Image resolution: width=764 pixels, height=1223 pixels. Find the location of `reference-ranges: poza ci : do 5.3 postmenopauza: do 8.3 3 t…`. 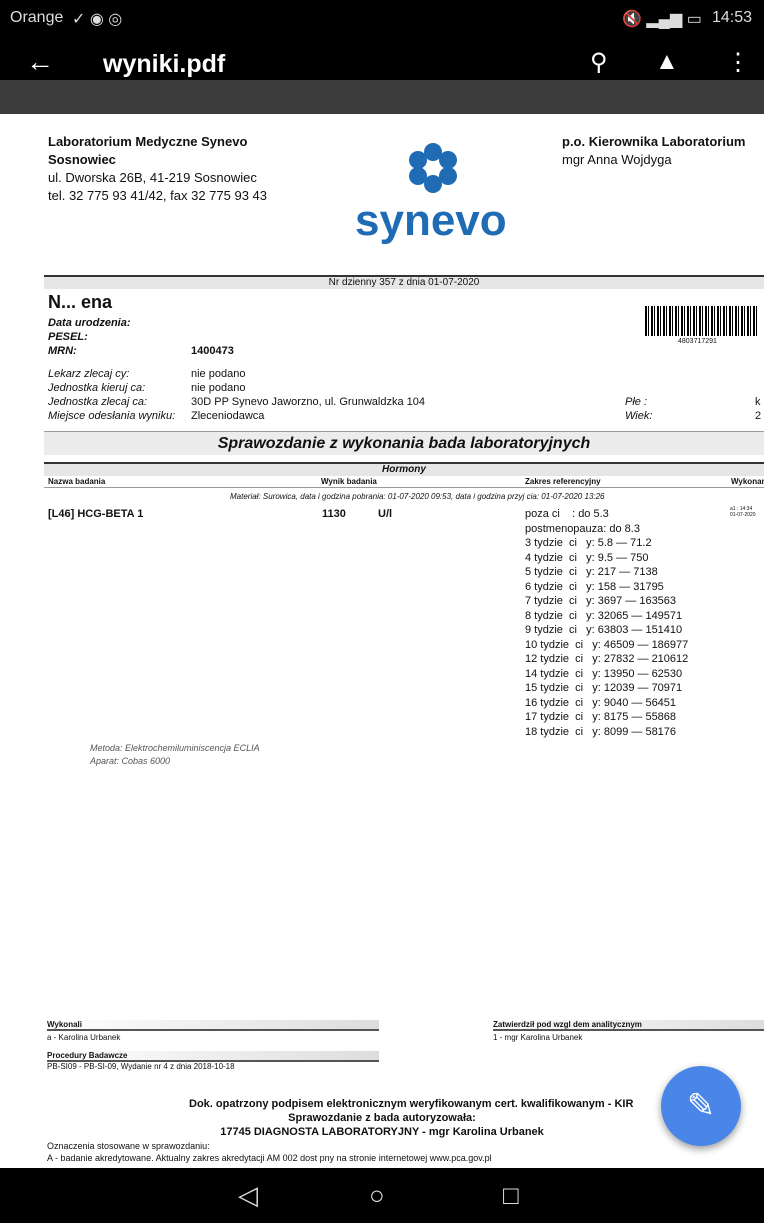

reference-ranges: poza ci : do 5.3 postmenopauza: do 8.3 3 t… is located at coordinates (606, 623).